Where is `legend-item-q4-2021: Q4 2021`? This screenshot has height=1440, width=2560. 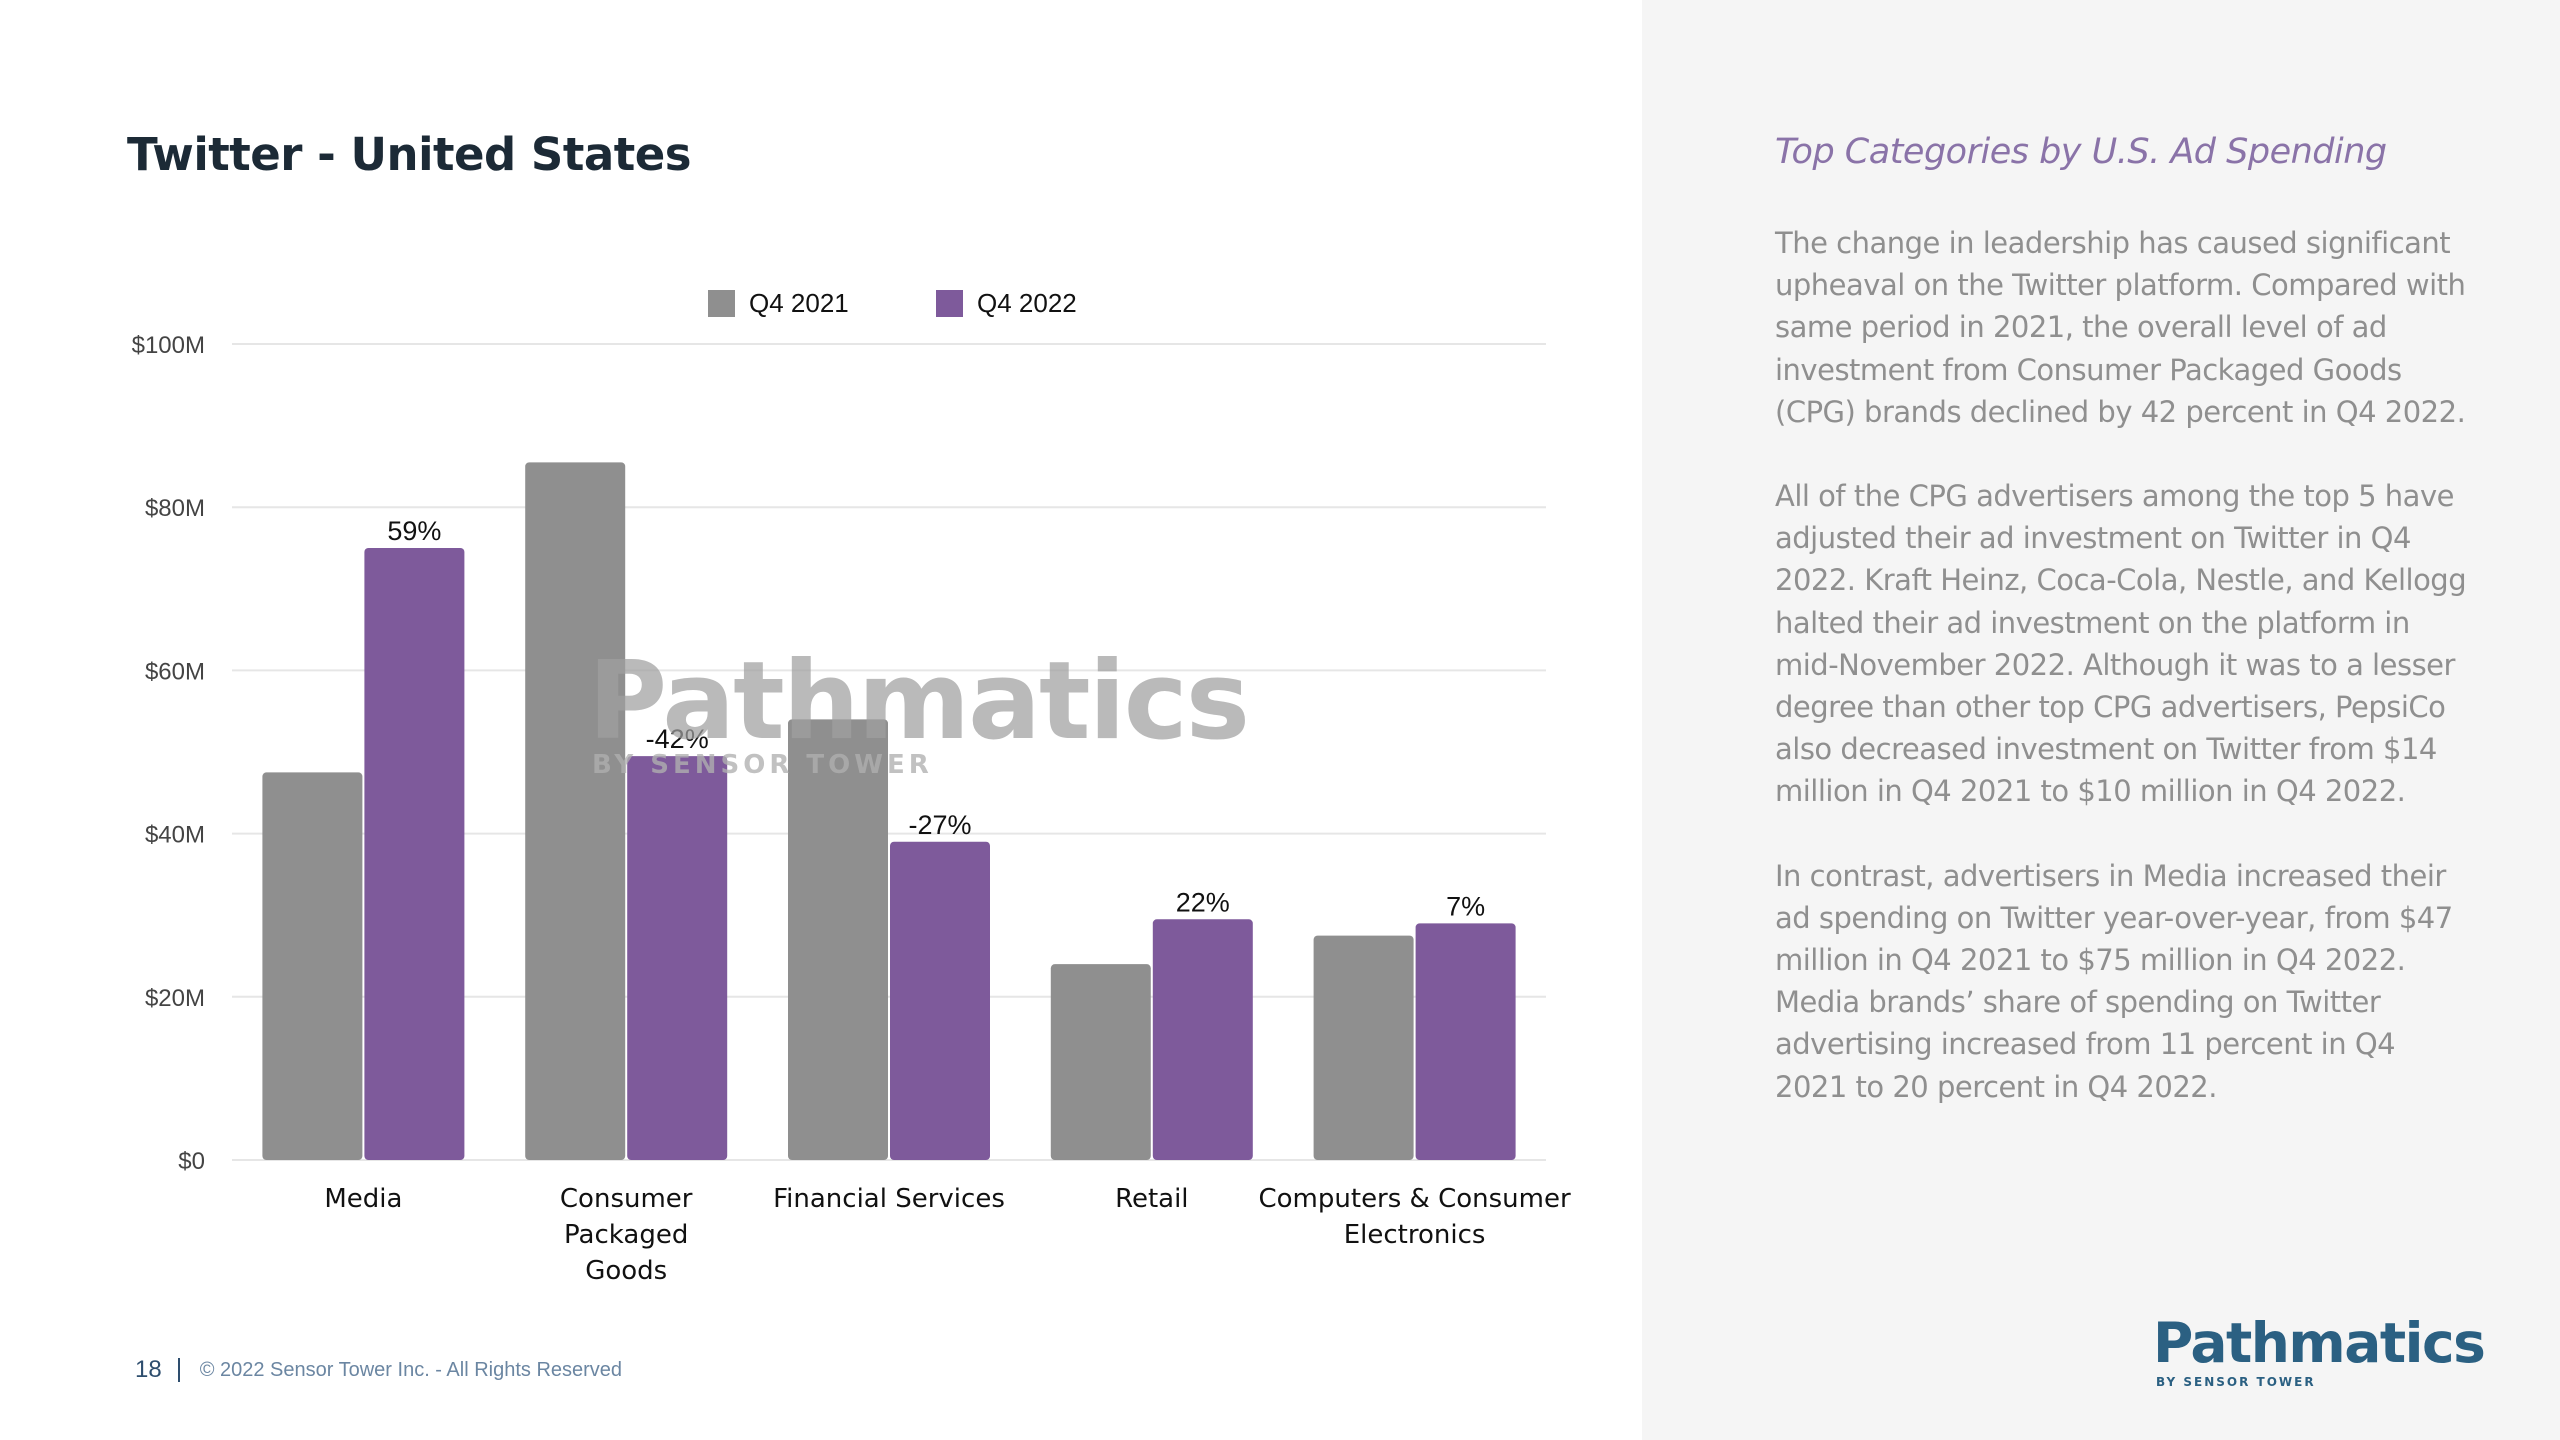 legend-item-q4-2021: Q4 2021 is located at coordinates (778, 303).